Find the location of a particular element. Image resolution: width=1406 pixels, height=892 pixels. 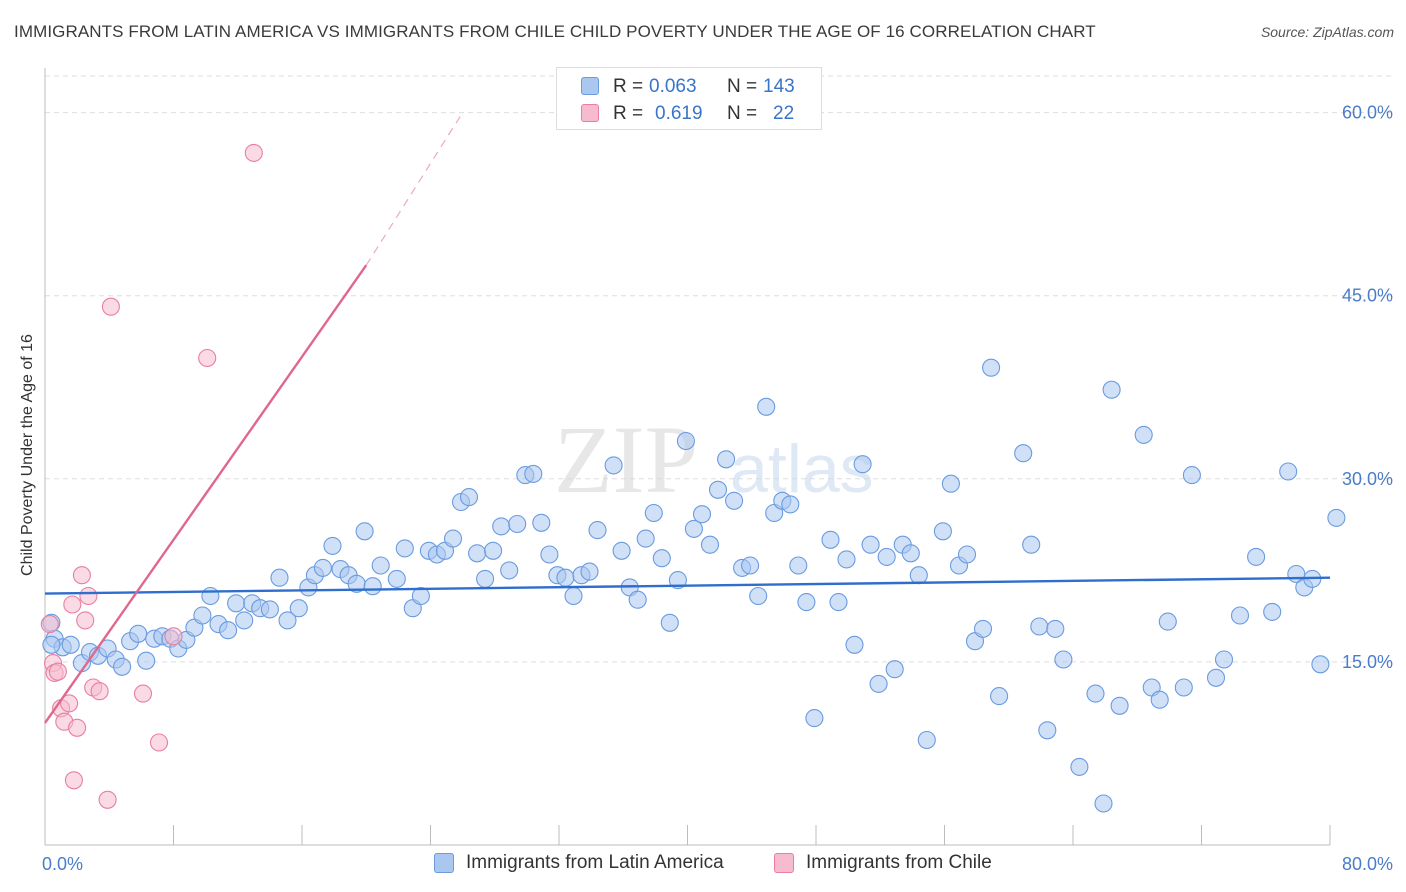

watermark-zip: ZIP is located at coordinates (626, 459).